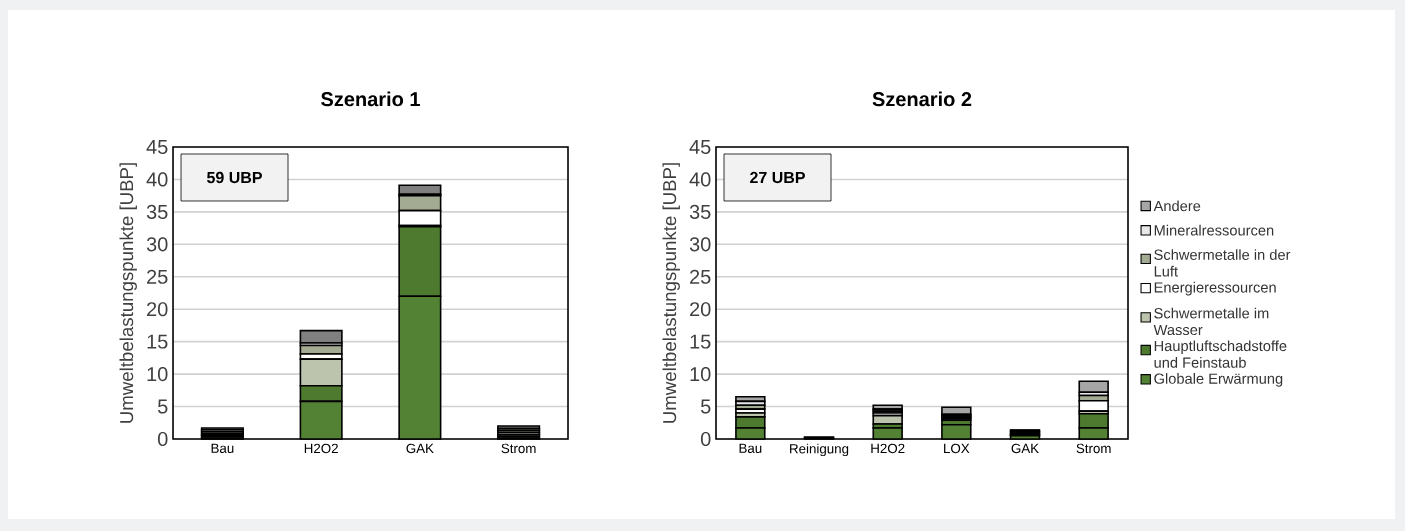 The image size is (1405, 531). What do you see at coordinates (1177, 206) in the screenshot?
I see `legend-label: Andere` at bounding box center [1177, 206].